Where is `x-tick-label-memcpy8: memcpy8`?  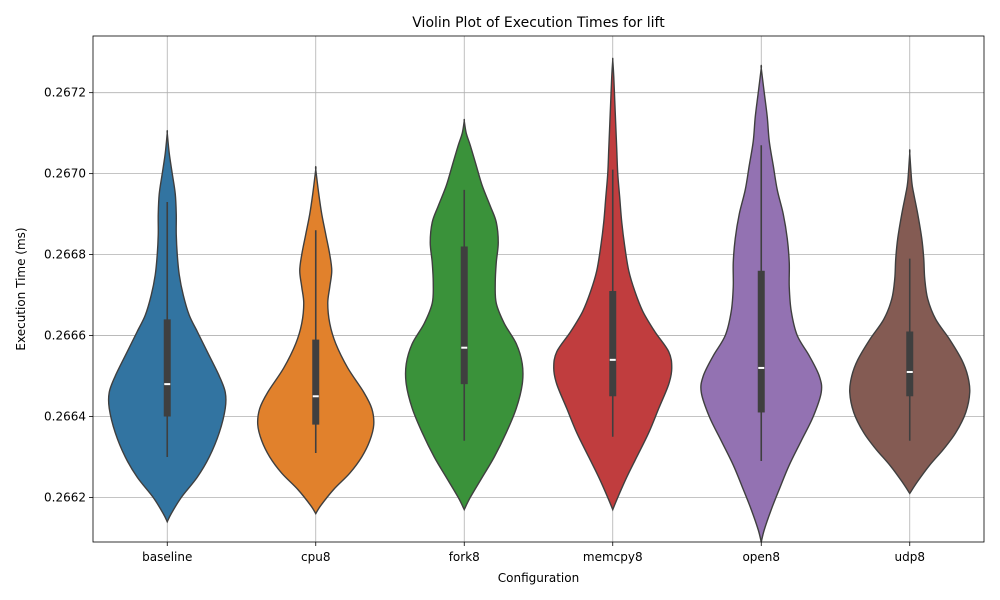 x-tick-label-memcpy8: memcpy8 is located at coordinates (613, 557).